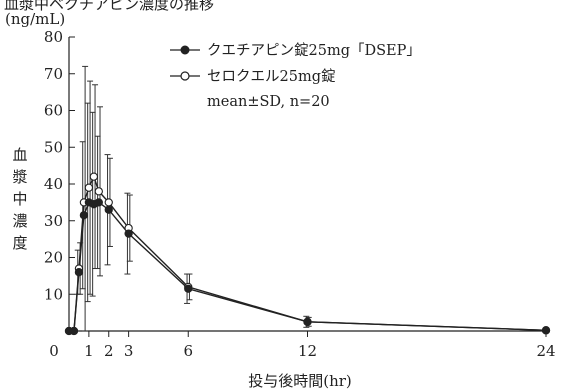 The width and height of the screenshot is (567, 391). I want to click on x-axis-ticks: 0 1 2 3 6 12 24, so click(302, 345).